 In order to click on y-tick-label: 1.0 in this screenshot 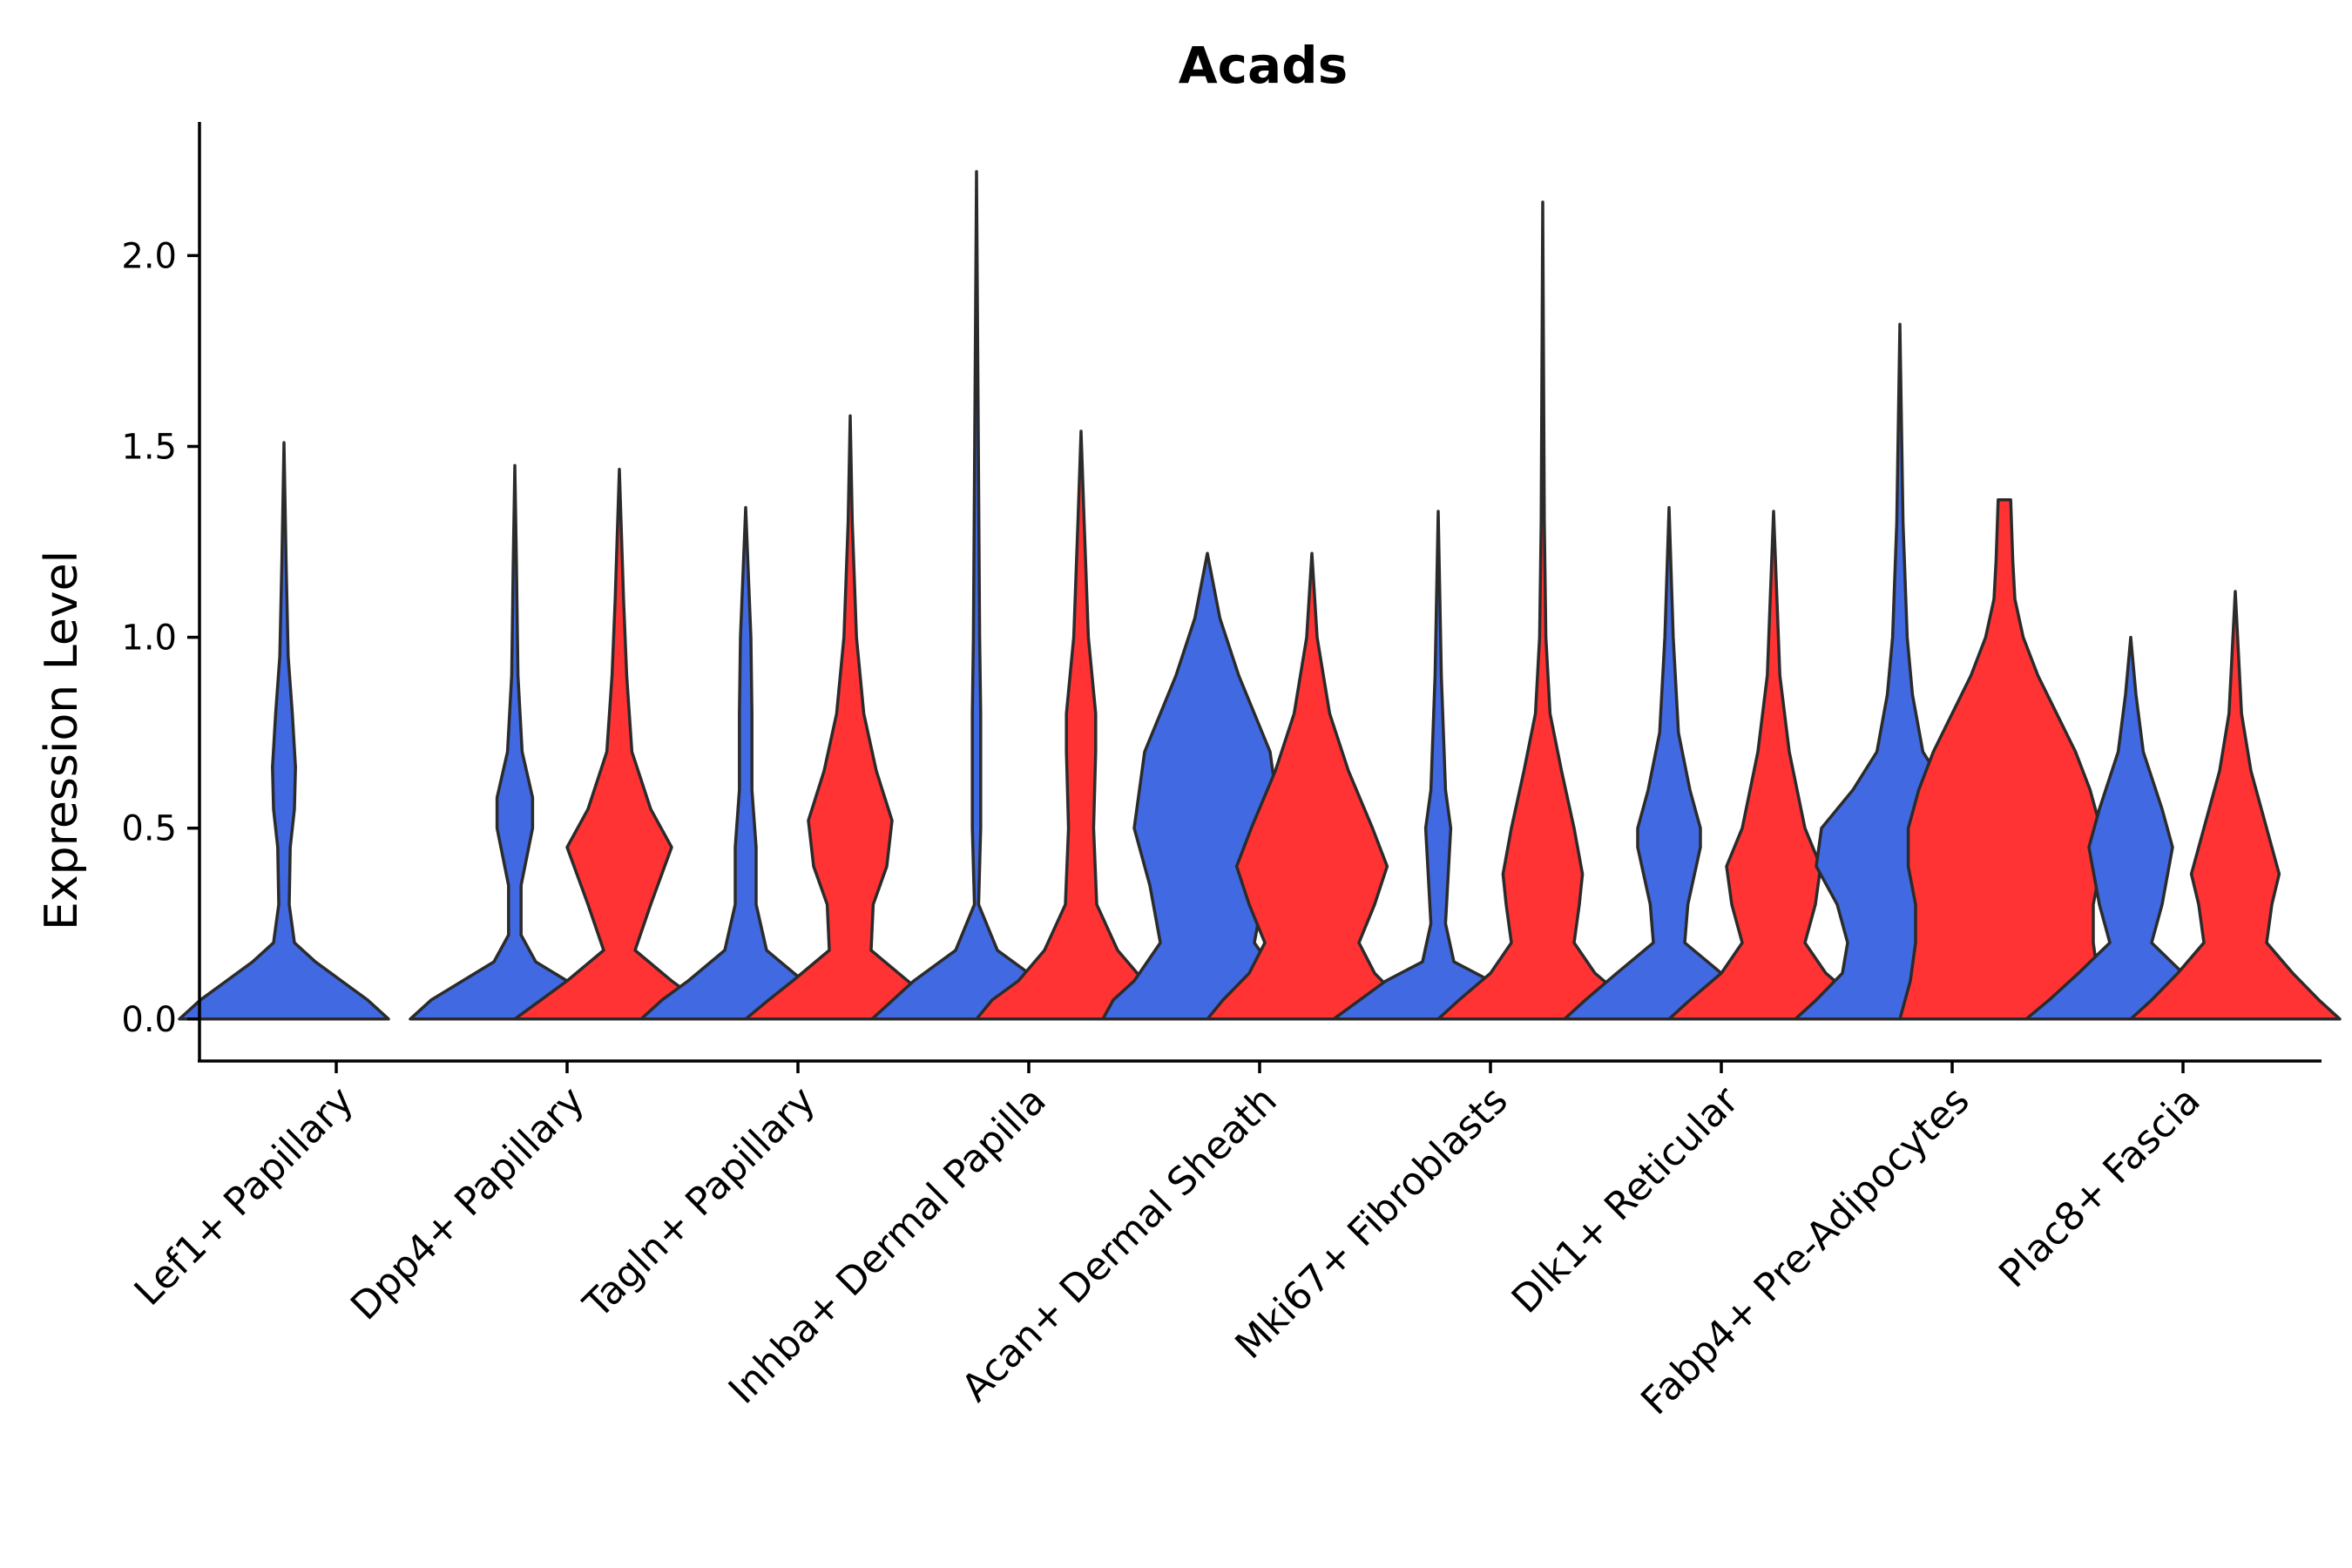, I will do `click(149, 638)`.